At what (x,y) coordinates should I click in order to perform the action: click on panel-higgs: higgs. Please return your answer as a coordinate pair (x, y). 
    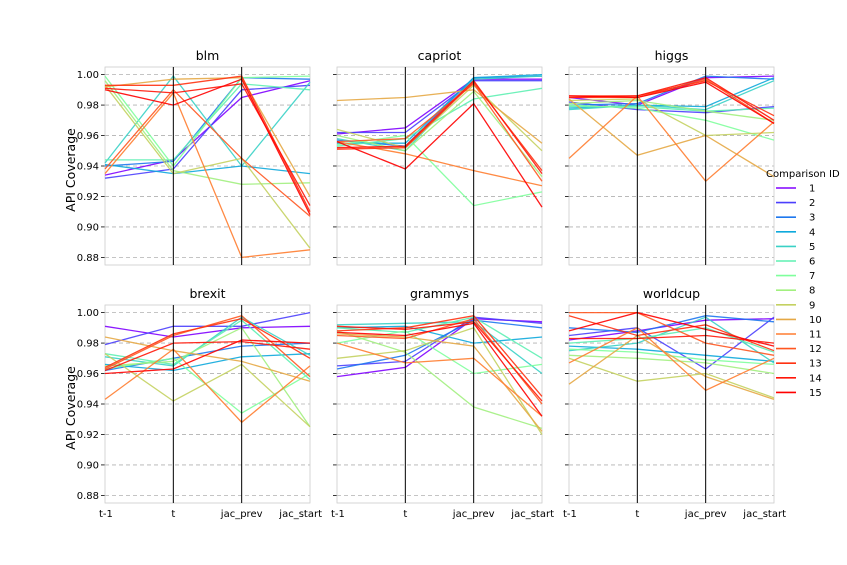
    Looking at the image, I should click on (670, 157).